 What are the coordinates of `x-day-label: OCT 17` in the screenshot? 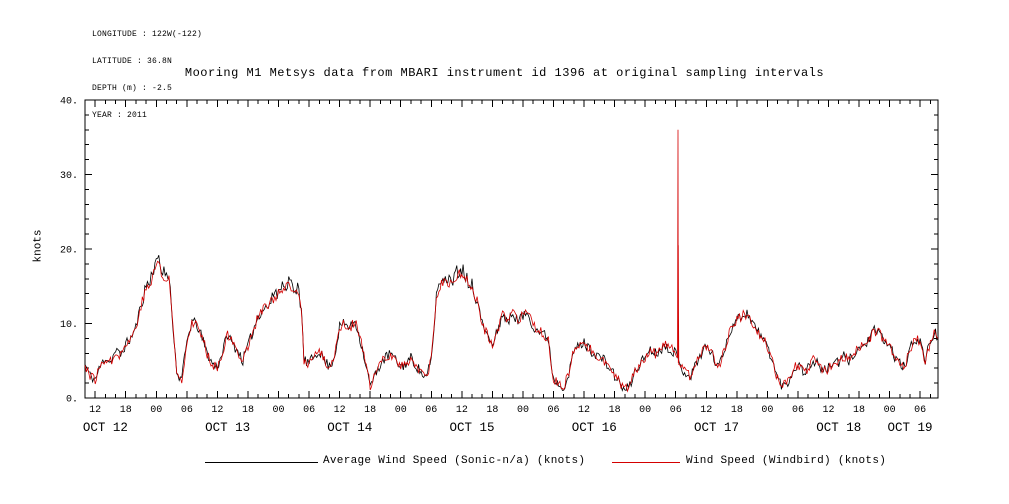 It's located at (716, 428).